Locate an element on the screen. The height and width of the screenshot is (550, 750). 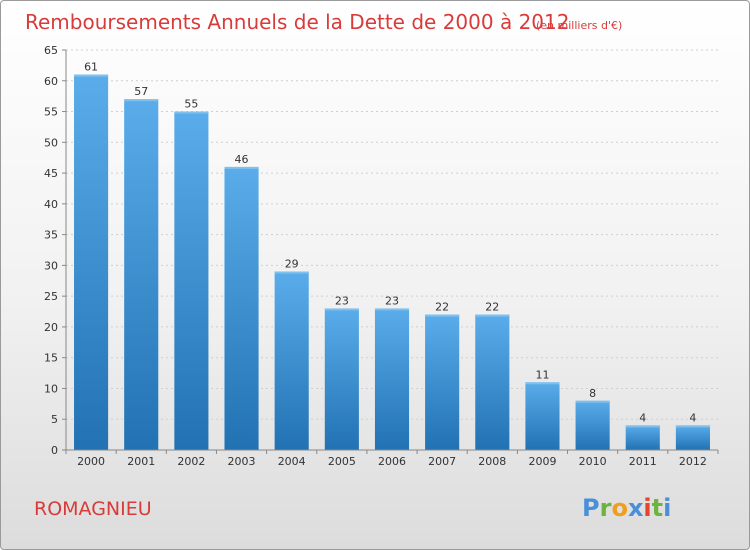
y-tick-label: 40 is located at coordinates (51, 204).